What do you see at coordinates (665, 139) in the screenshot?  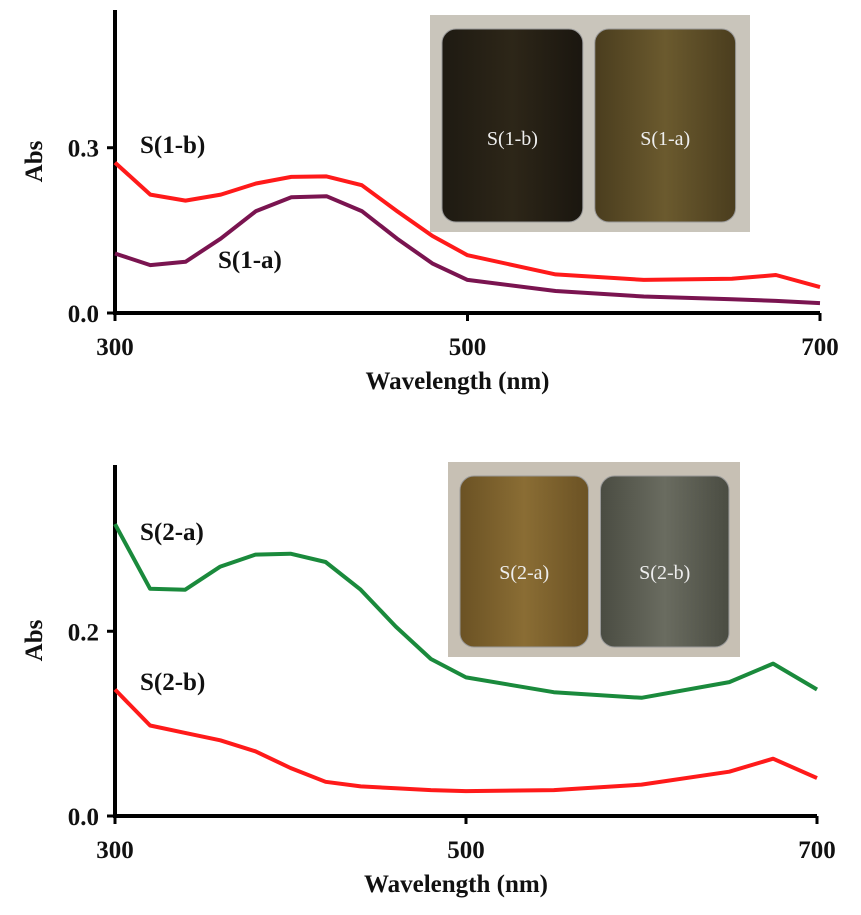 I see `inset-label: S(1-a)` at bounding box center [665, 139].